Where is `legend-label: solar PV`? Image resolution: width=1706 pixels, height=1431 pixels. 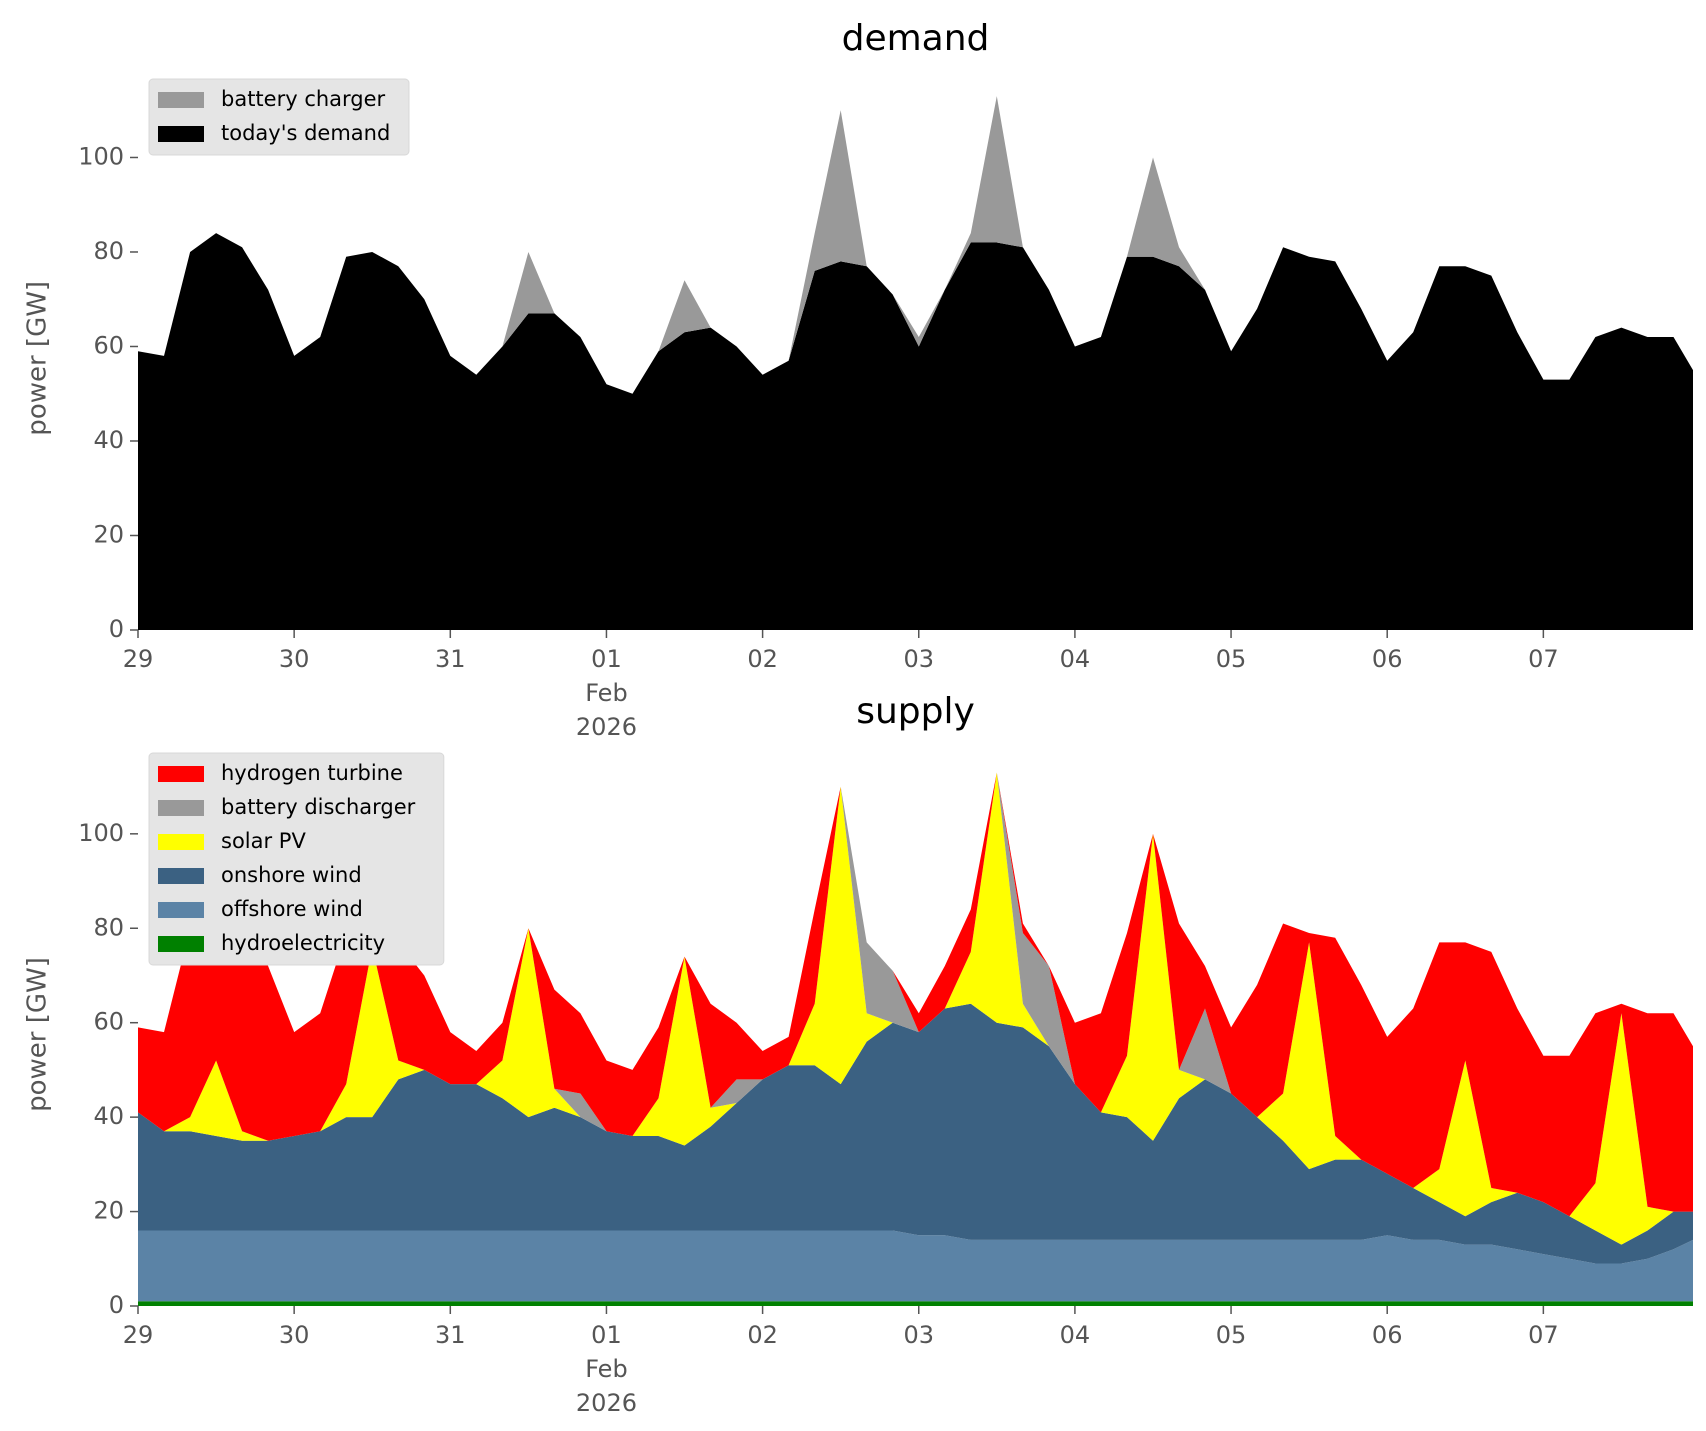 legend-label: solar PV is located at coordinates (263, 841).